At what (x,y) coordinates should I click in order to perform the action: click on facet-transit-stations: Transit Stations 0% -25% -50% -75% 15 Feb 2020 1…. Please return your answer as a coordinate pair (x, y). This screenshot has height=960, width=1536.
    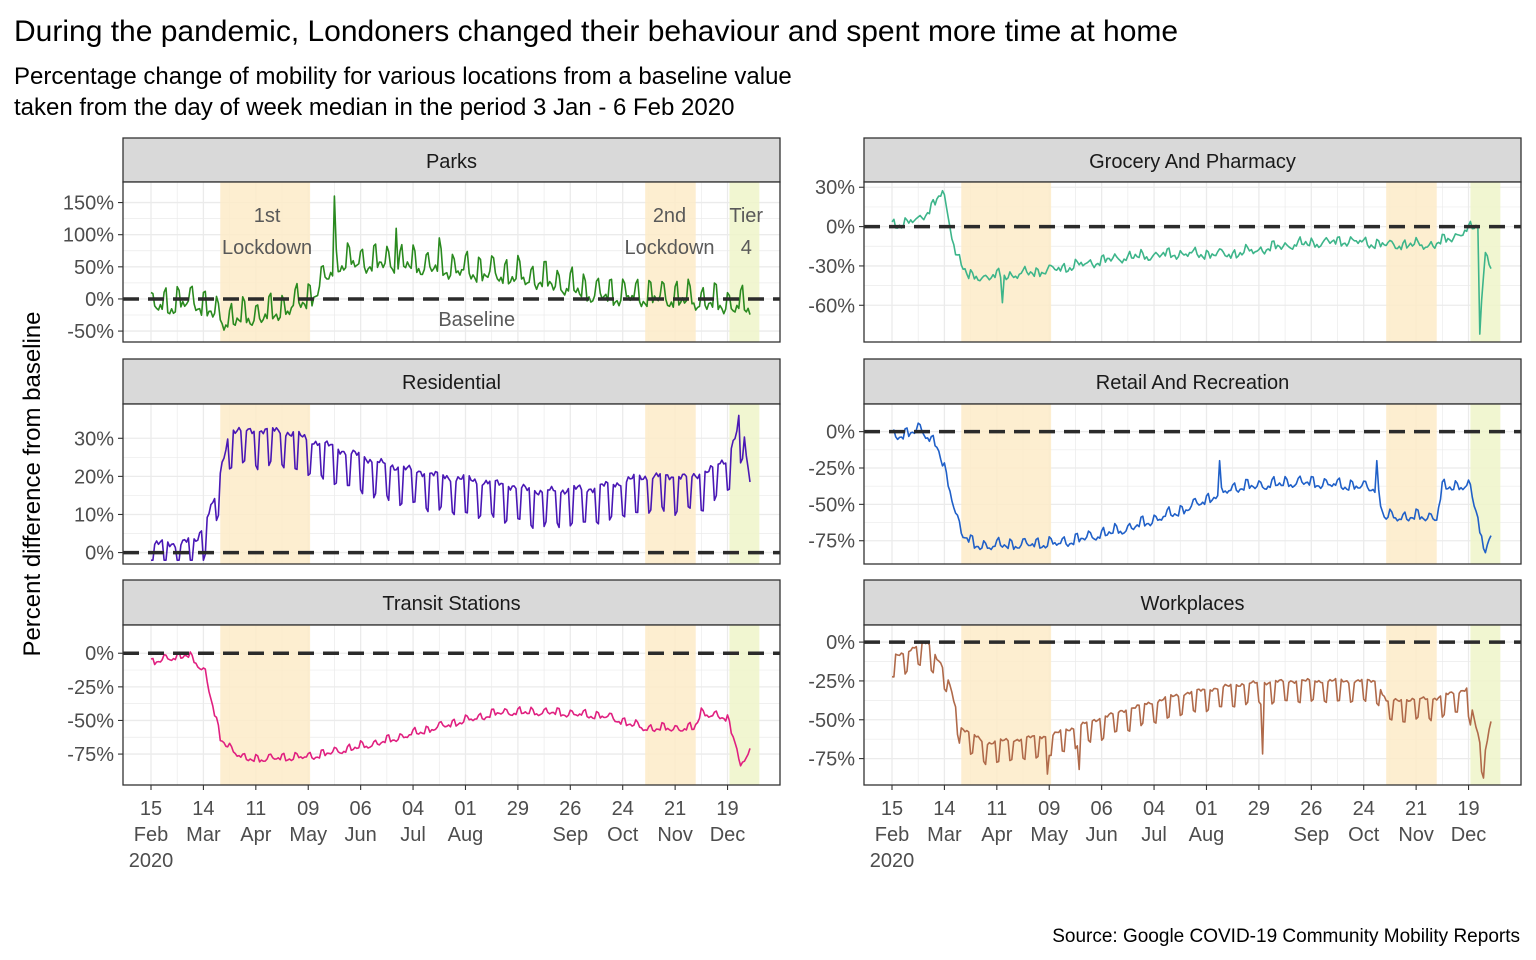
    Looking at the image, I should click on (424, 725).